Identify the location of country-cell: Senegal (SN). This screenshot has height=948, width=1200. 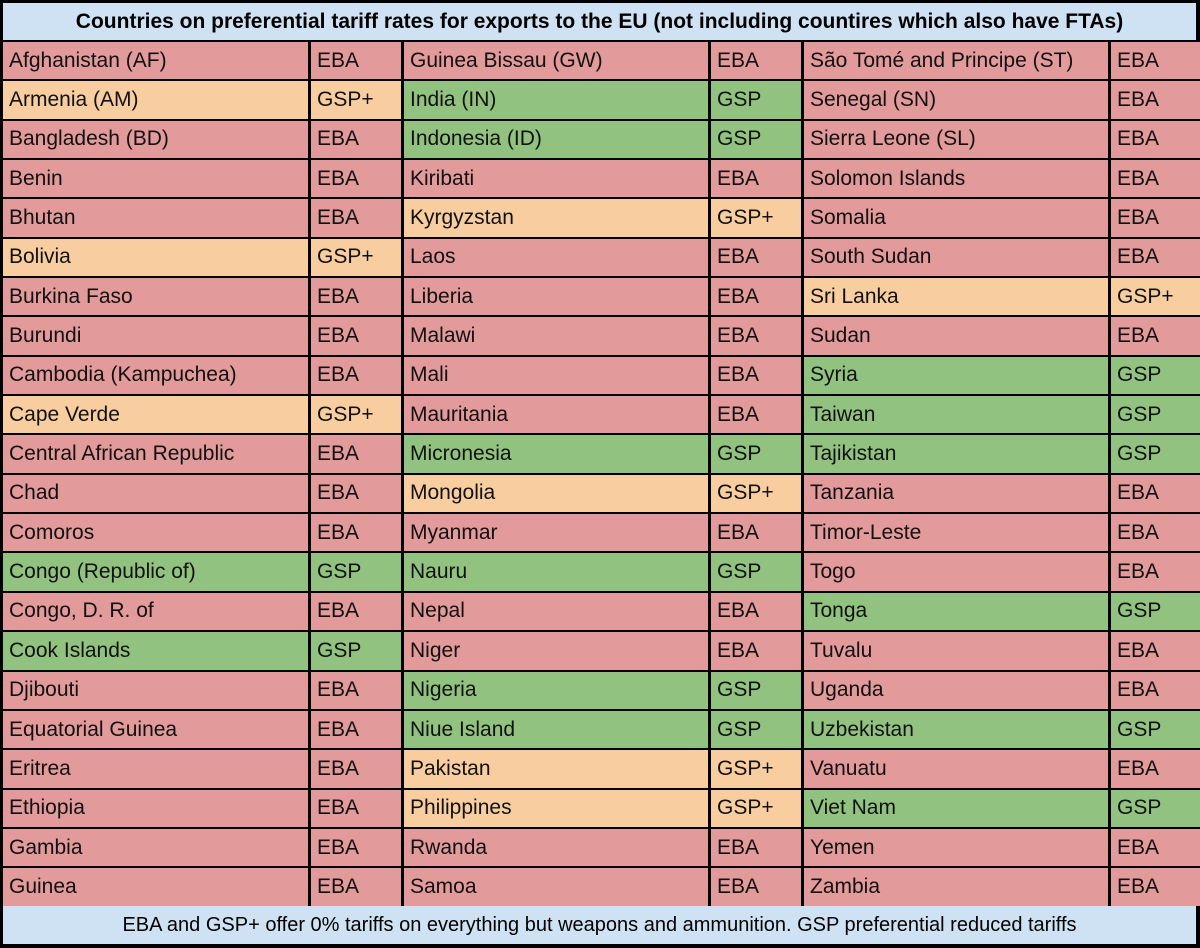
(956, 100).